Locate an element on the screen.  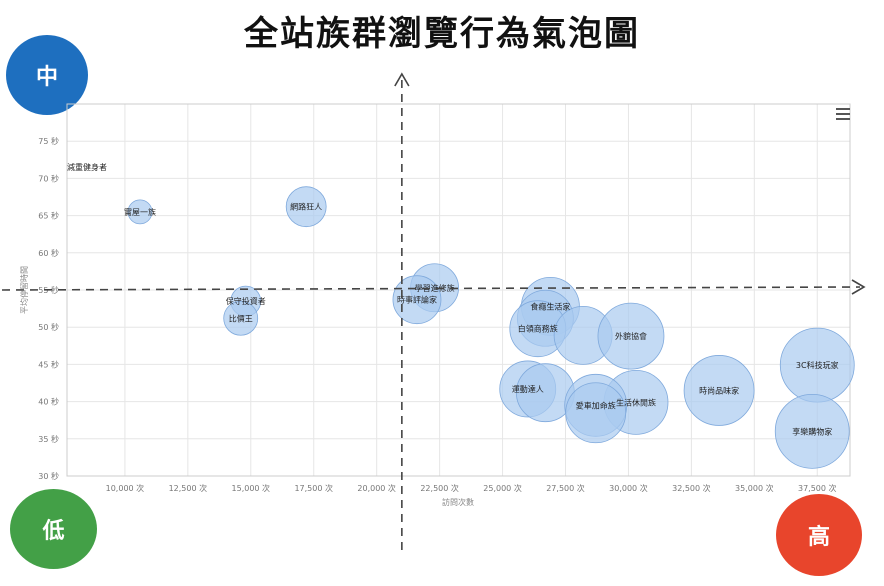
low-level-badge: 低 is located at coordinates (53, 529).